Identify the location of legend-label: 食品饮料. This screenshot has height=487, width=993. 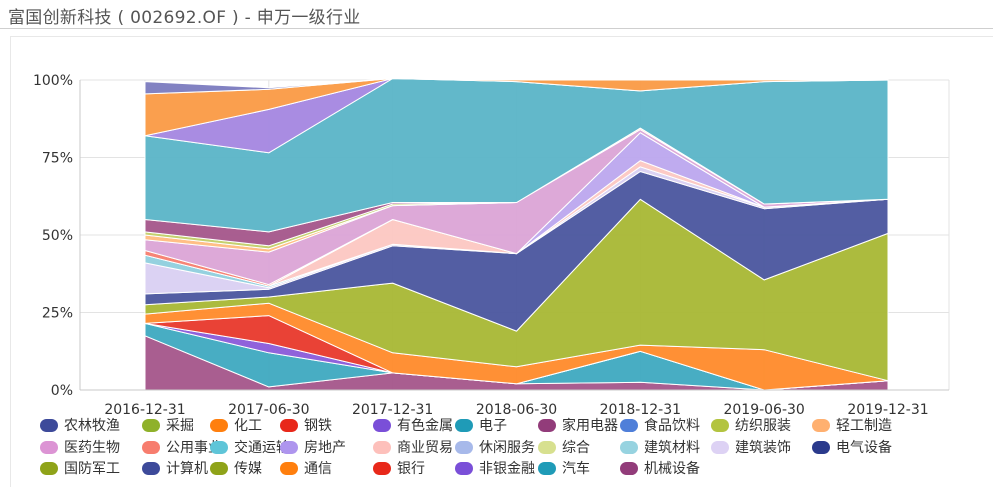
(672, 426).